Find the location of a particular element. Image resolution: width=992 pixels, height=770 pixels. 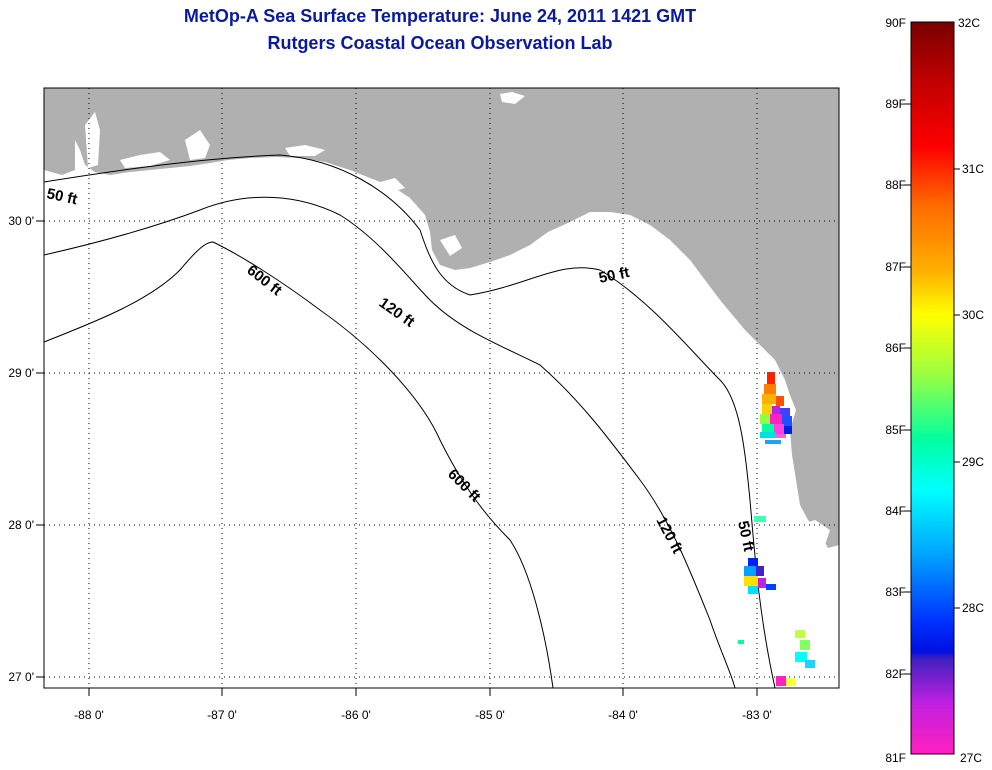

pensacola-bay is located at coordinates (197, 145).